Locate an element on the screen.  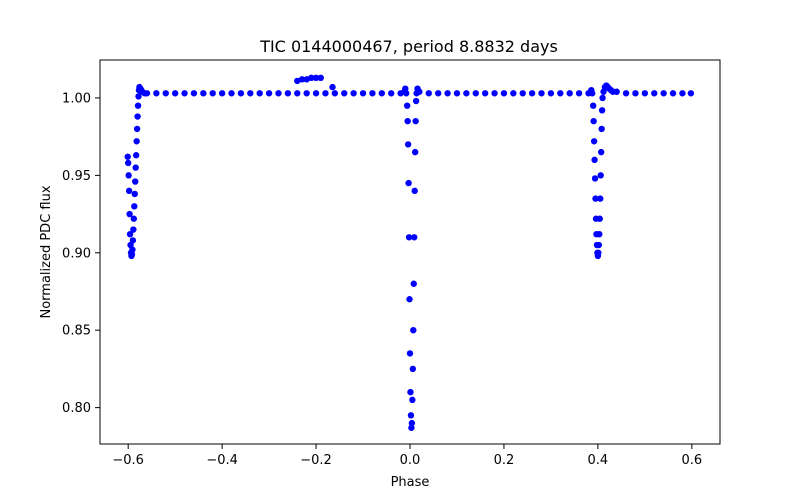
chart-title: TIC 0144000467, period 8.8832 days is located at coordinates (408, 46).